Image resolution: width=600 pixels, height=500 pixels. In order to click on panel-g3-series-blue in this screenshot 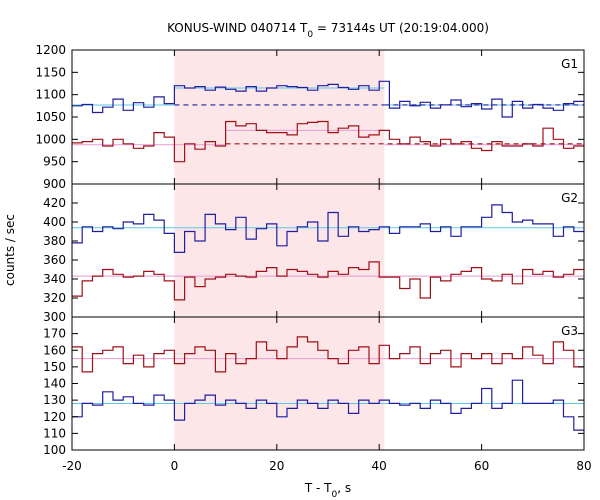, I will do `click(328, 405)`.